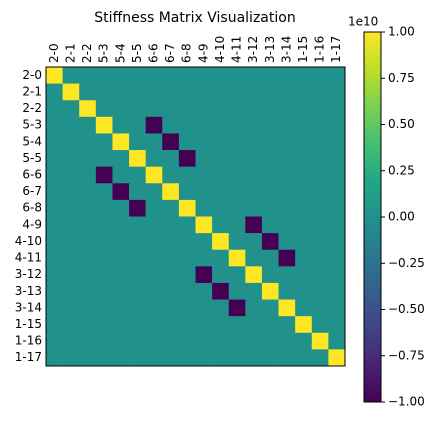 Image resolution: width=438 pixels, height=425 pixels. I want to click on colorbar-tick-label: −0.25, so click(406, 263).